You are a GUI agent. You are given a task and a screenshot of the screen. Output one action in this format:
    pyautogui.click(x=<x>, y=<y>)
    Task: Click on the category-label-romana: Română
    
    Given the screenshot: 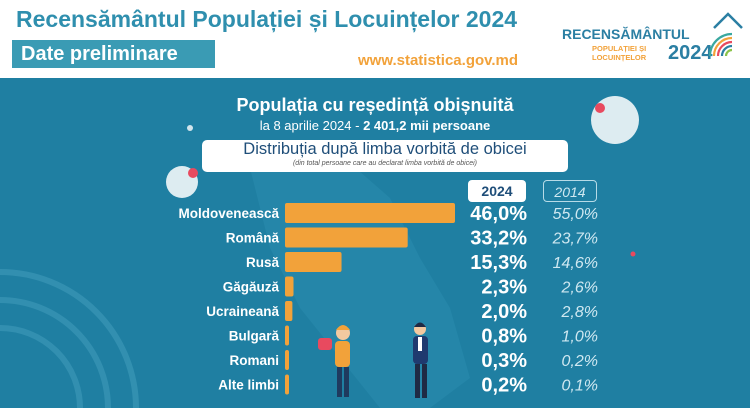 What is the action you would take?
    pyautogui.click(x=253, y=238)
    